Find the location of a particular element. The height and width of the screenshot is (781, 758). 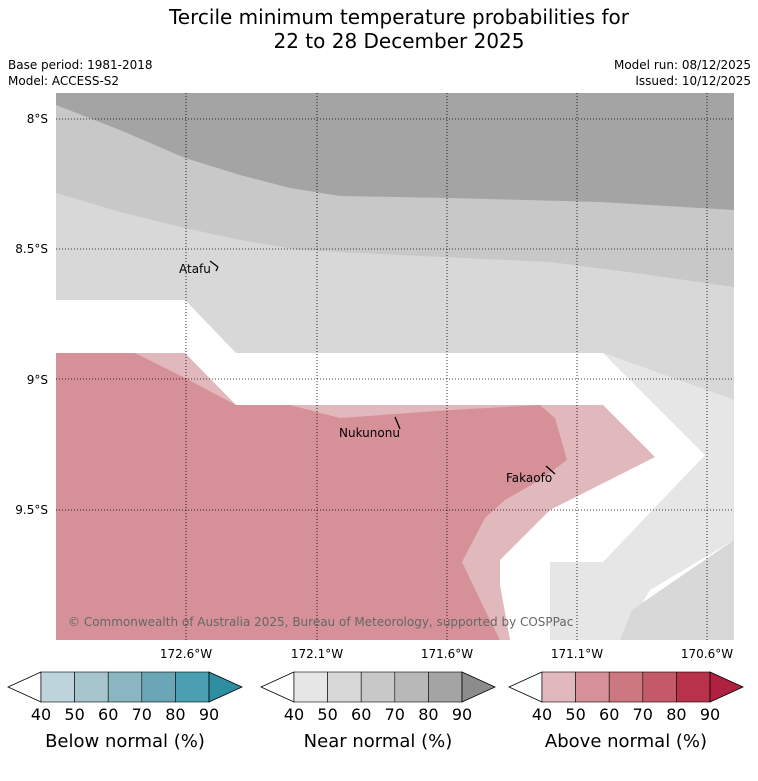

near-normal-colorbar: 40 50 60 70 80 90 Near normal (%) is located at coordinates (378, 711).